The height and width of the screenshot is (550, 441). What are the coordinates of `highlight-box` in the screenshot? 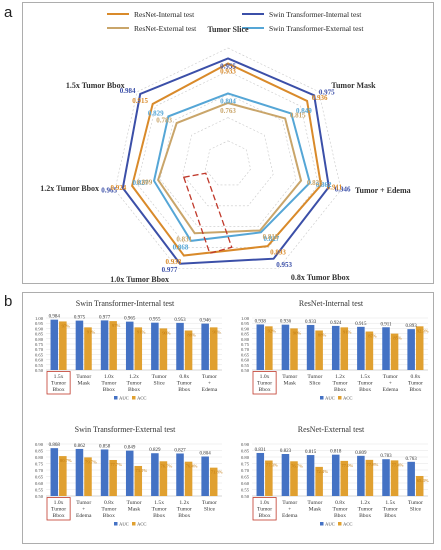 It's located at (207, 213).